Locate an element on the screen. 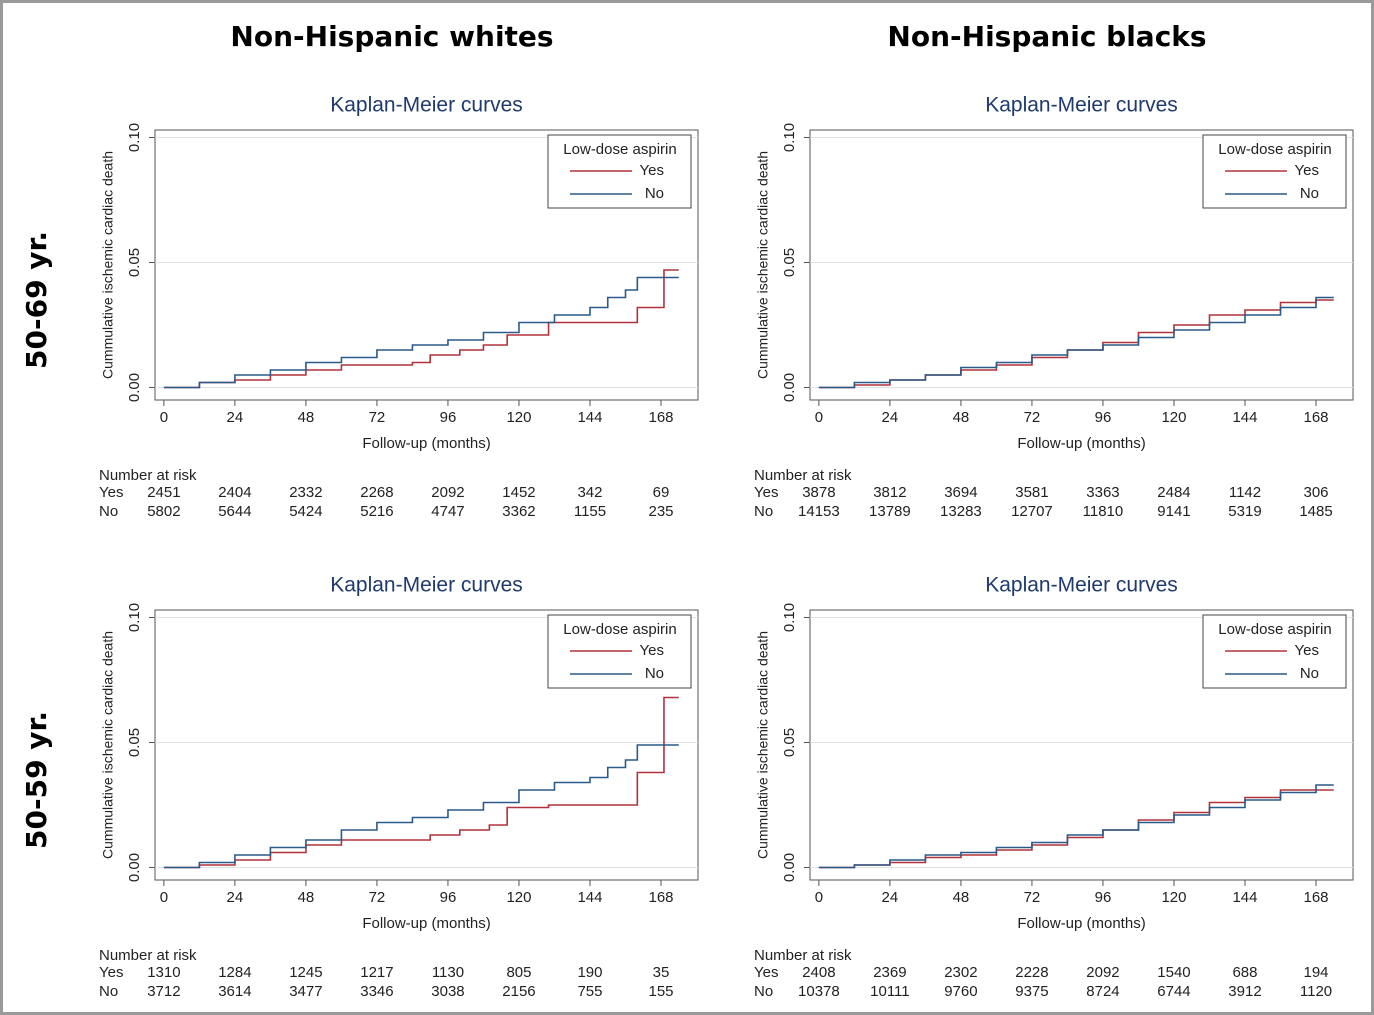 The width and height of the screenshot is (1374, 1015). risk-value: 3912 is located at coordinates (1244, 991).